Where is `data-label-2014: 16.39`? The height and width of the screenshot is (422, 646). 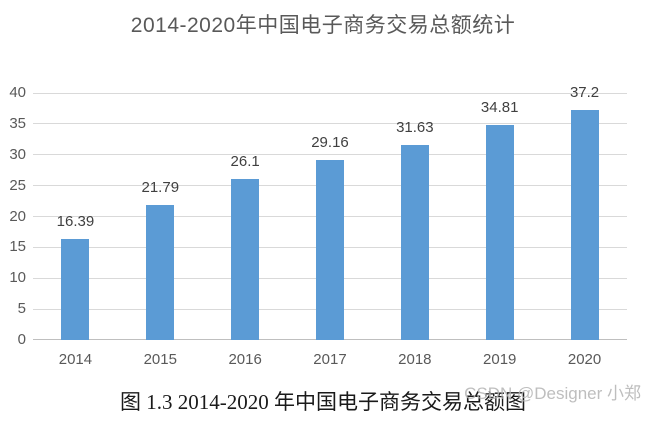
data-label-2014: 16.39 is located at coordinates (75, 221).